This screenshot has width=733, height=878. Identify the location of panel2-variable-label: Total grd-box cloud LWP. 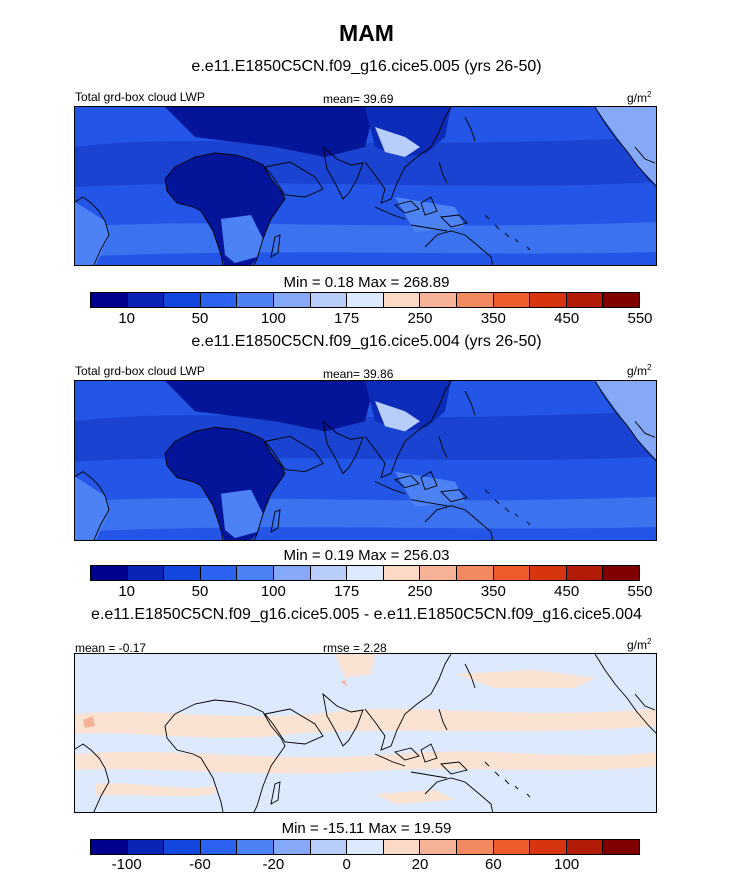
(140, 371).